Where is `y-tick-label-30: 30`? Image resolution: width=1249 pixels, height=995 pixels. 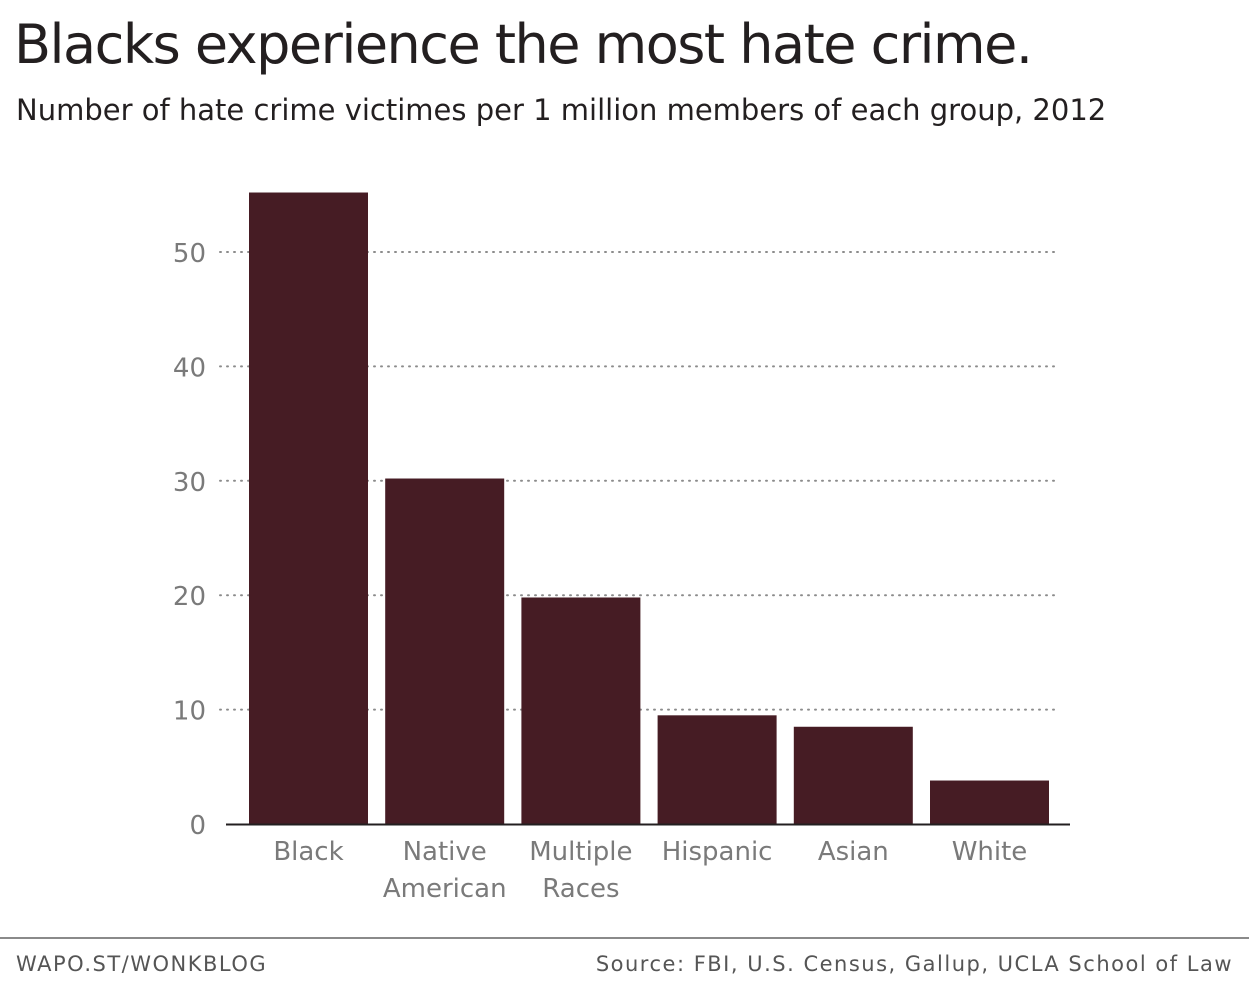 y-tick-label-30: 30 is located at coordinates (189, 483).